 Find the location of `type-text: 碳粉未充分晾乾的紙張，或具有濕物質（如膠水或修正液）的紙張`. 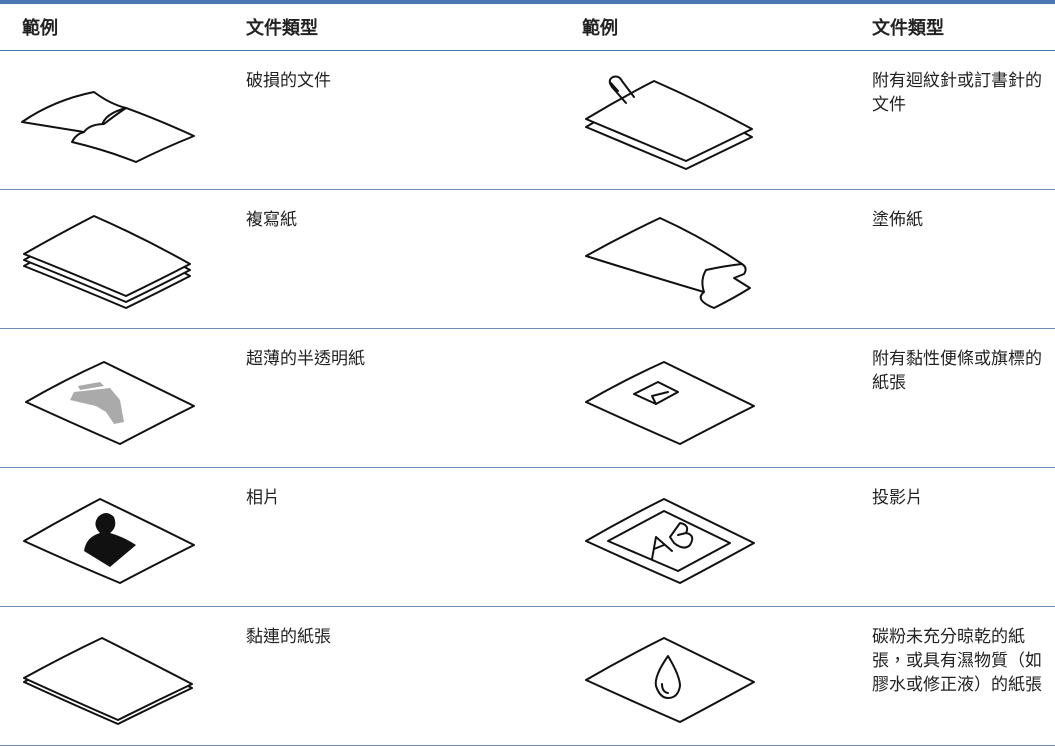

type-text: 碳粉未充分晾乾的紙張，或具有濕物質（如膠水或修正液）的紙張 is located at coordinates (955, 676).